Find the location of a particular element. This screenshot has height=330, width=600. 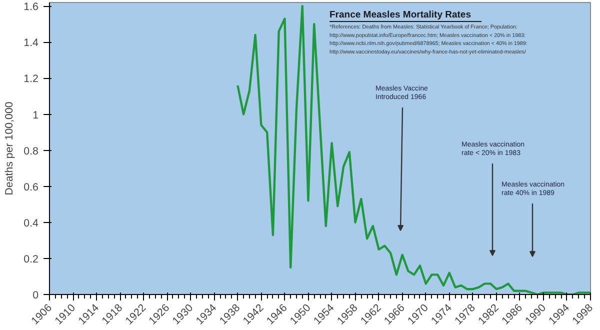

y-tick-label: 0.2 is located at coordinates (31, 259).